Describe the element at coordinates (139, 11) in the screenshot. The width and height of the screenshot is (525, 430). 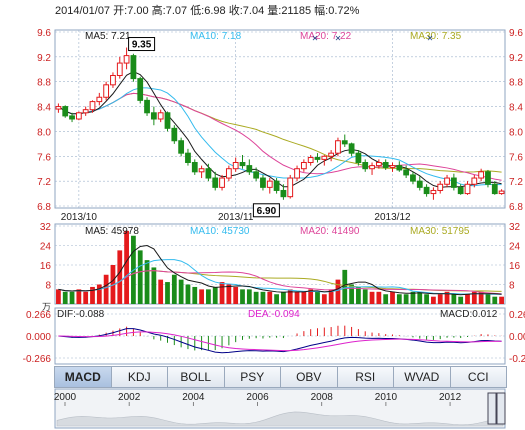
I see `open-value: 7.00` at that location.